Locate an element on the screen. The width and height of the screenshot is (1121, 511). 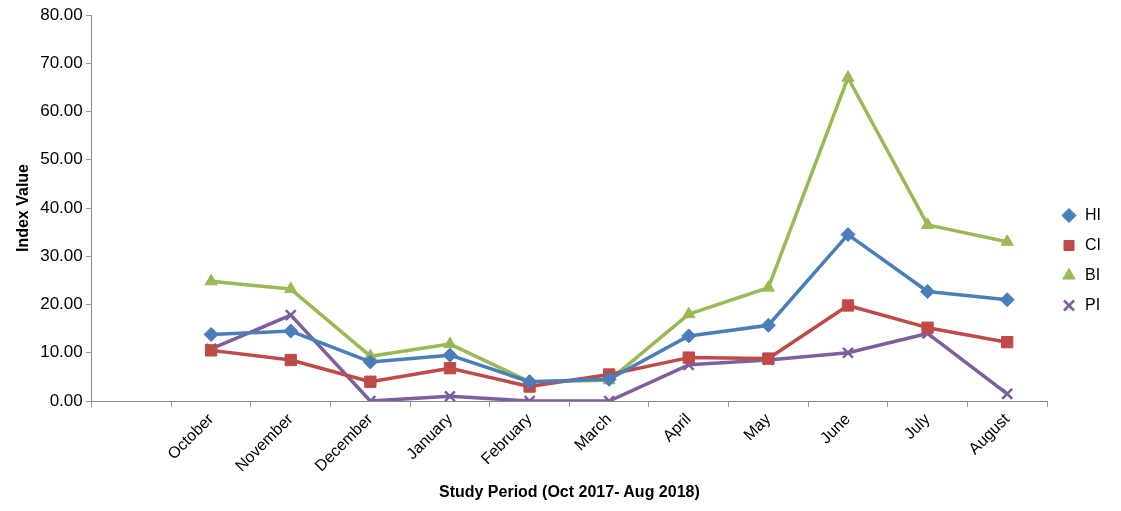
y-tick-label: 30.00 is located at coordinates (61, 255).